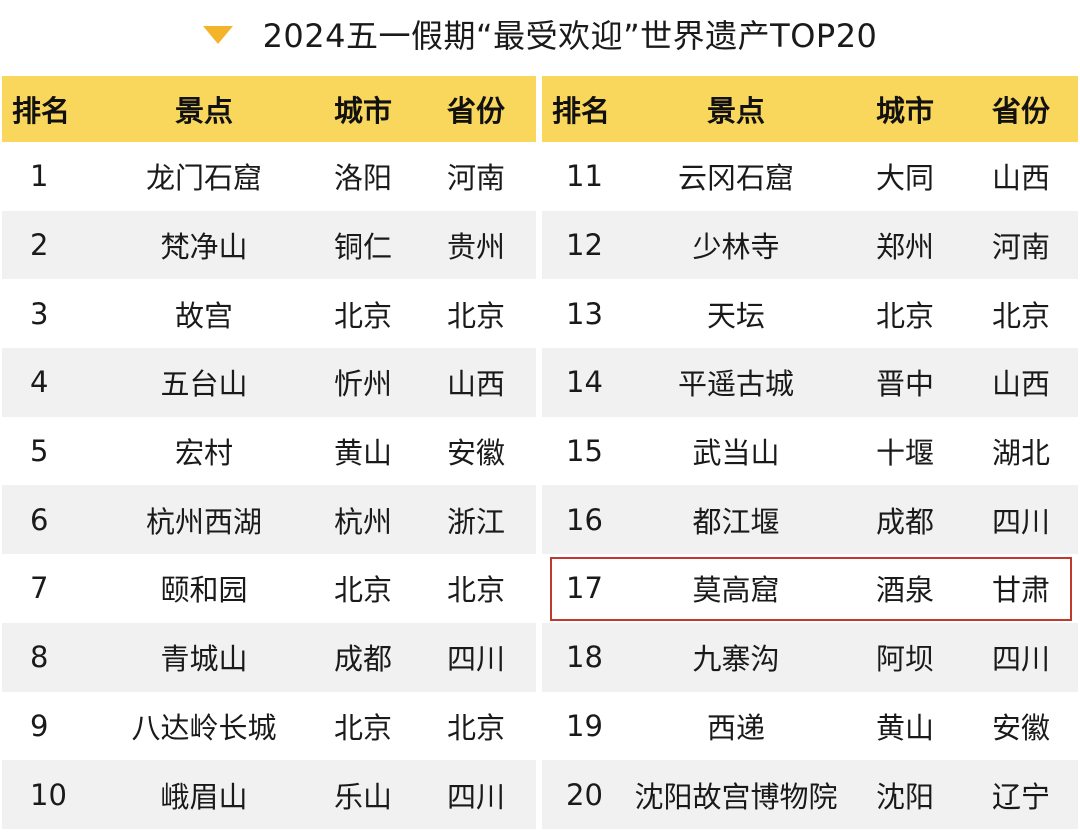 The height and width of the screenshot is (834, 1080). I want to click on cell-city: 大同, so click(905, 176).